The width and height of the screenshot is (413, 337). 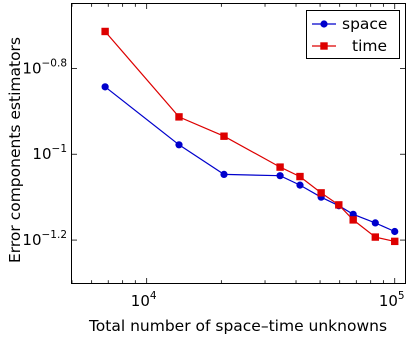 What do you see at coordinates (44, 239) in the screenshot?
I see `y-tick-label: 10−1.2` at bounding box center [44, 239].